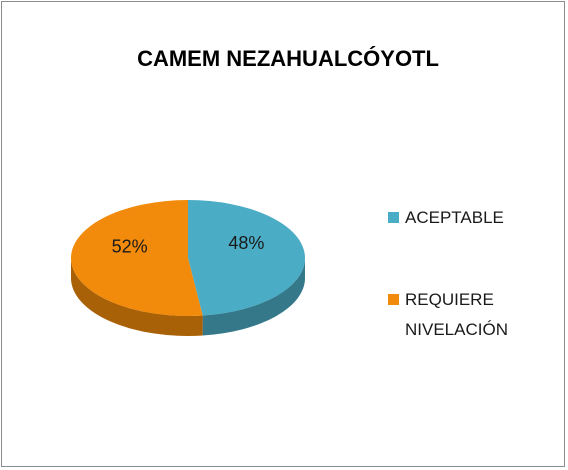 The height and width of the screenshot is (470, 568). I want to click on legend-item: ACEPTABLE, so click(463, 218).